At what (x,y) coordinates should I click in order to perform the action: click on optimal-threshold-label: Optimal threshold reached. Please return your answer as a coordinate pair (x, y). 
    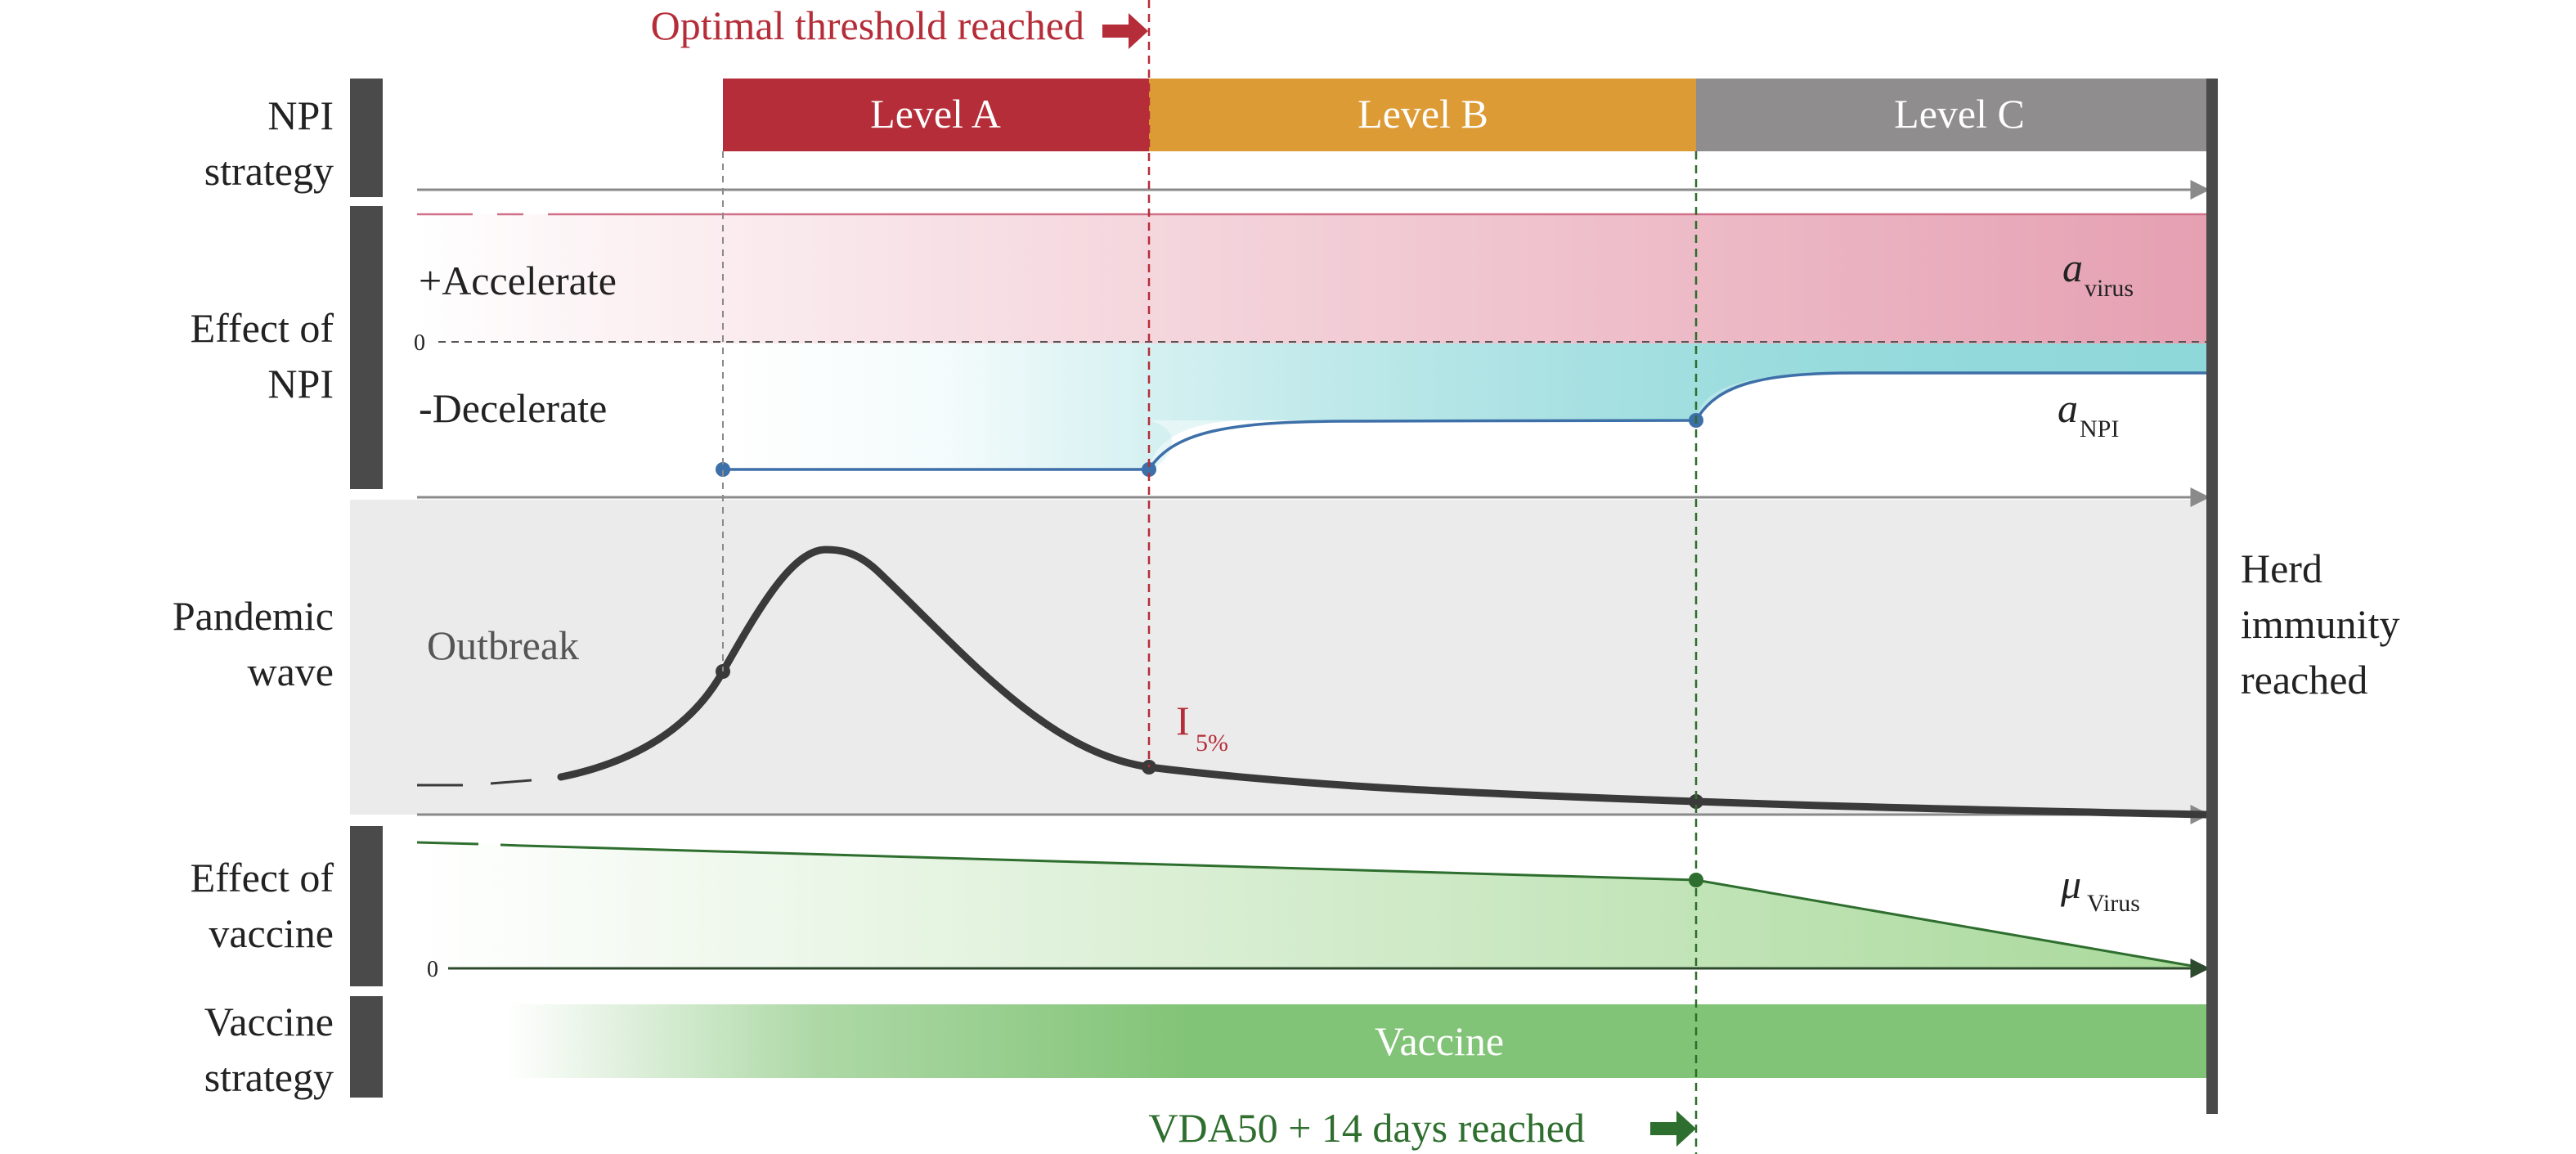
    Looking at the image, I should click on (867, 25).